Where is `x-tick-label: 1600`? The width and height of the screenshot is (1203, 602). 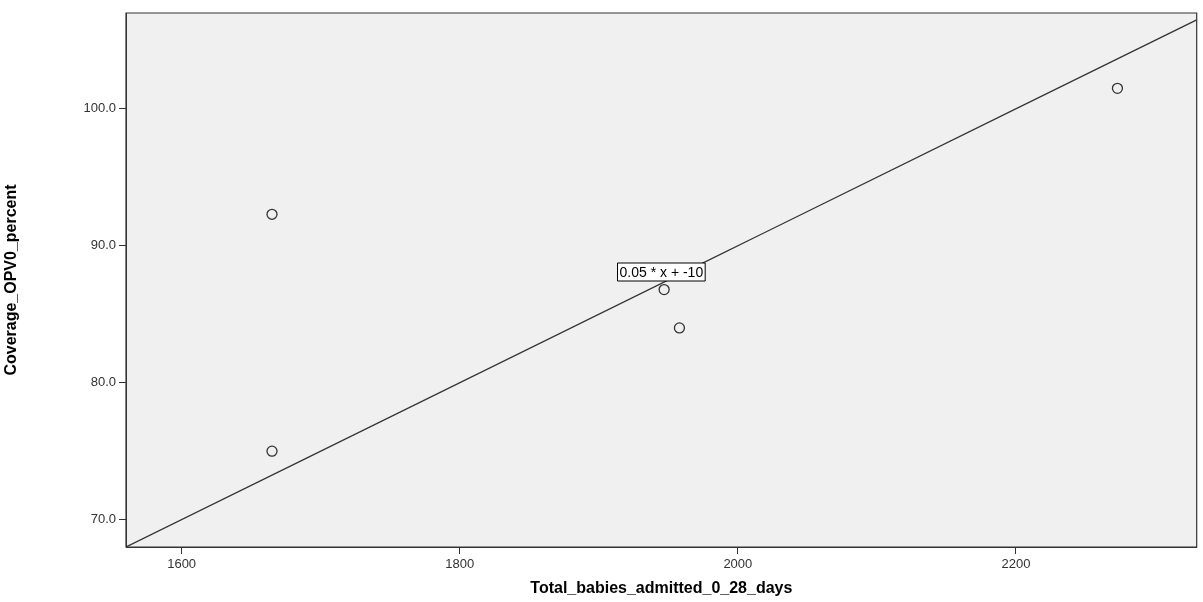
x-tick-label: 1600 is located at coordinates (182, 564).